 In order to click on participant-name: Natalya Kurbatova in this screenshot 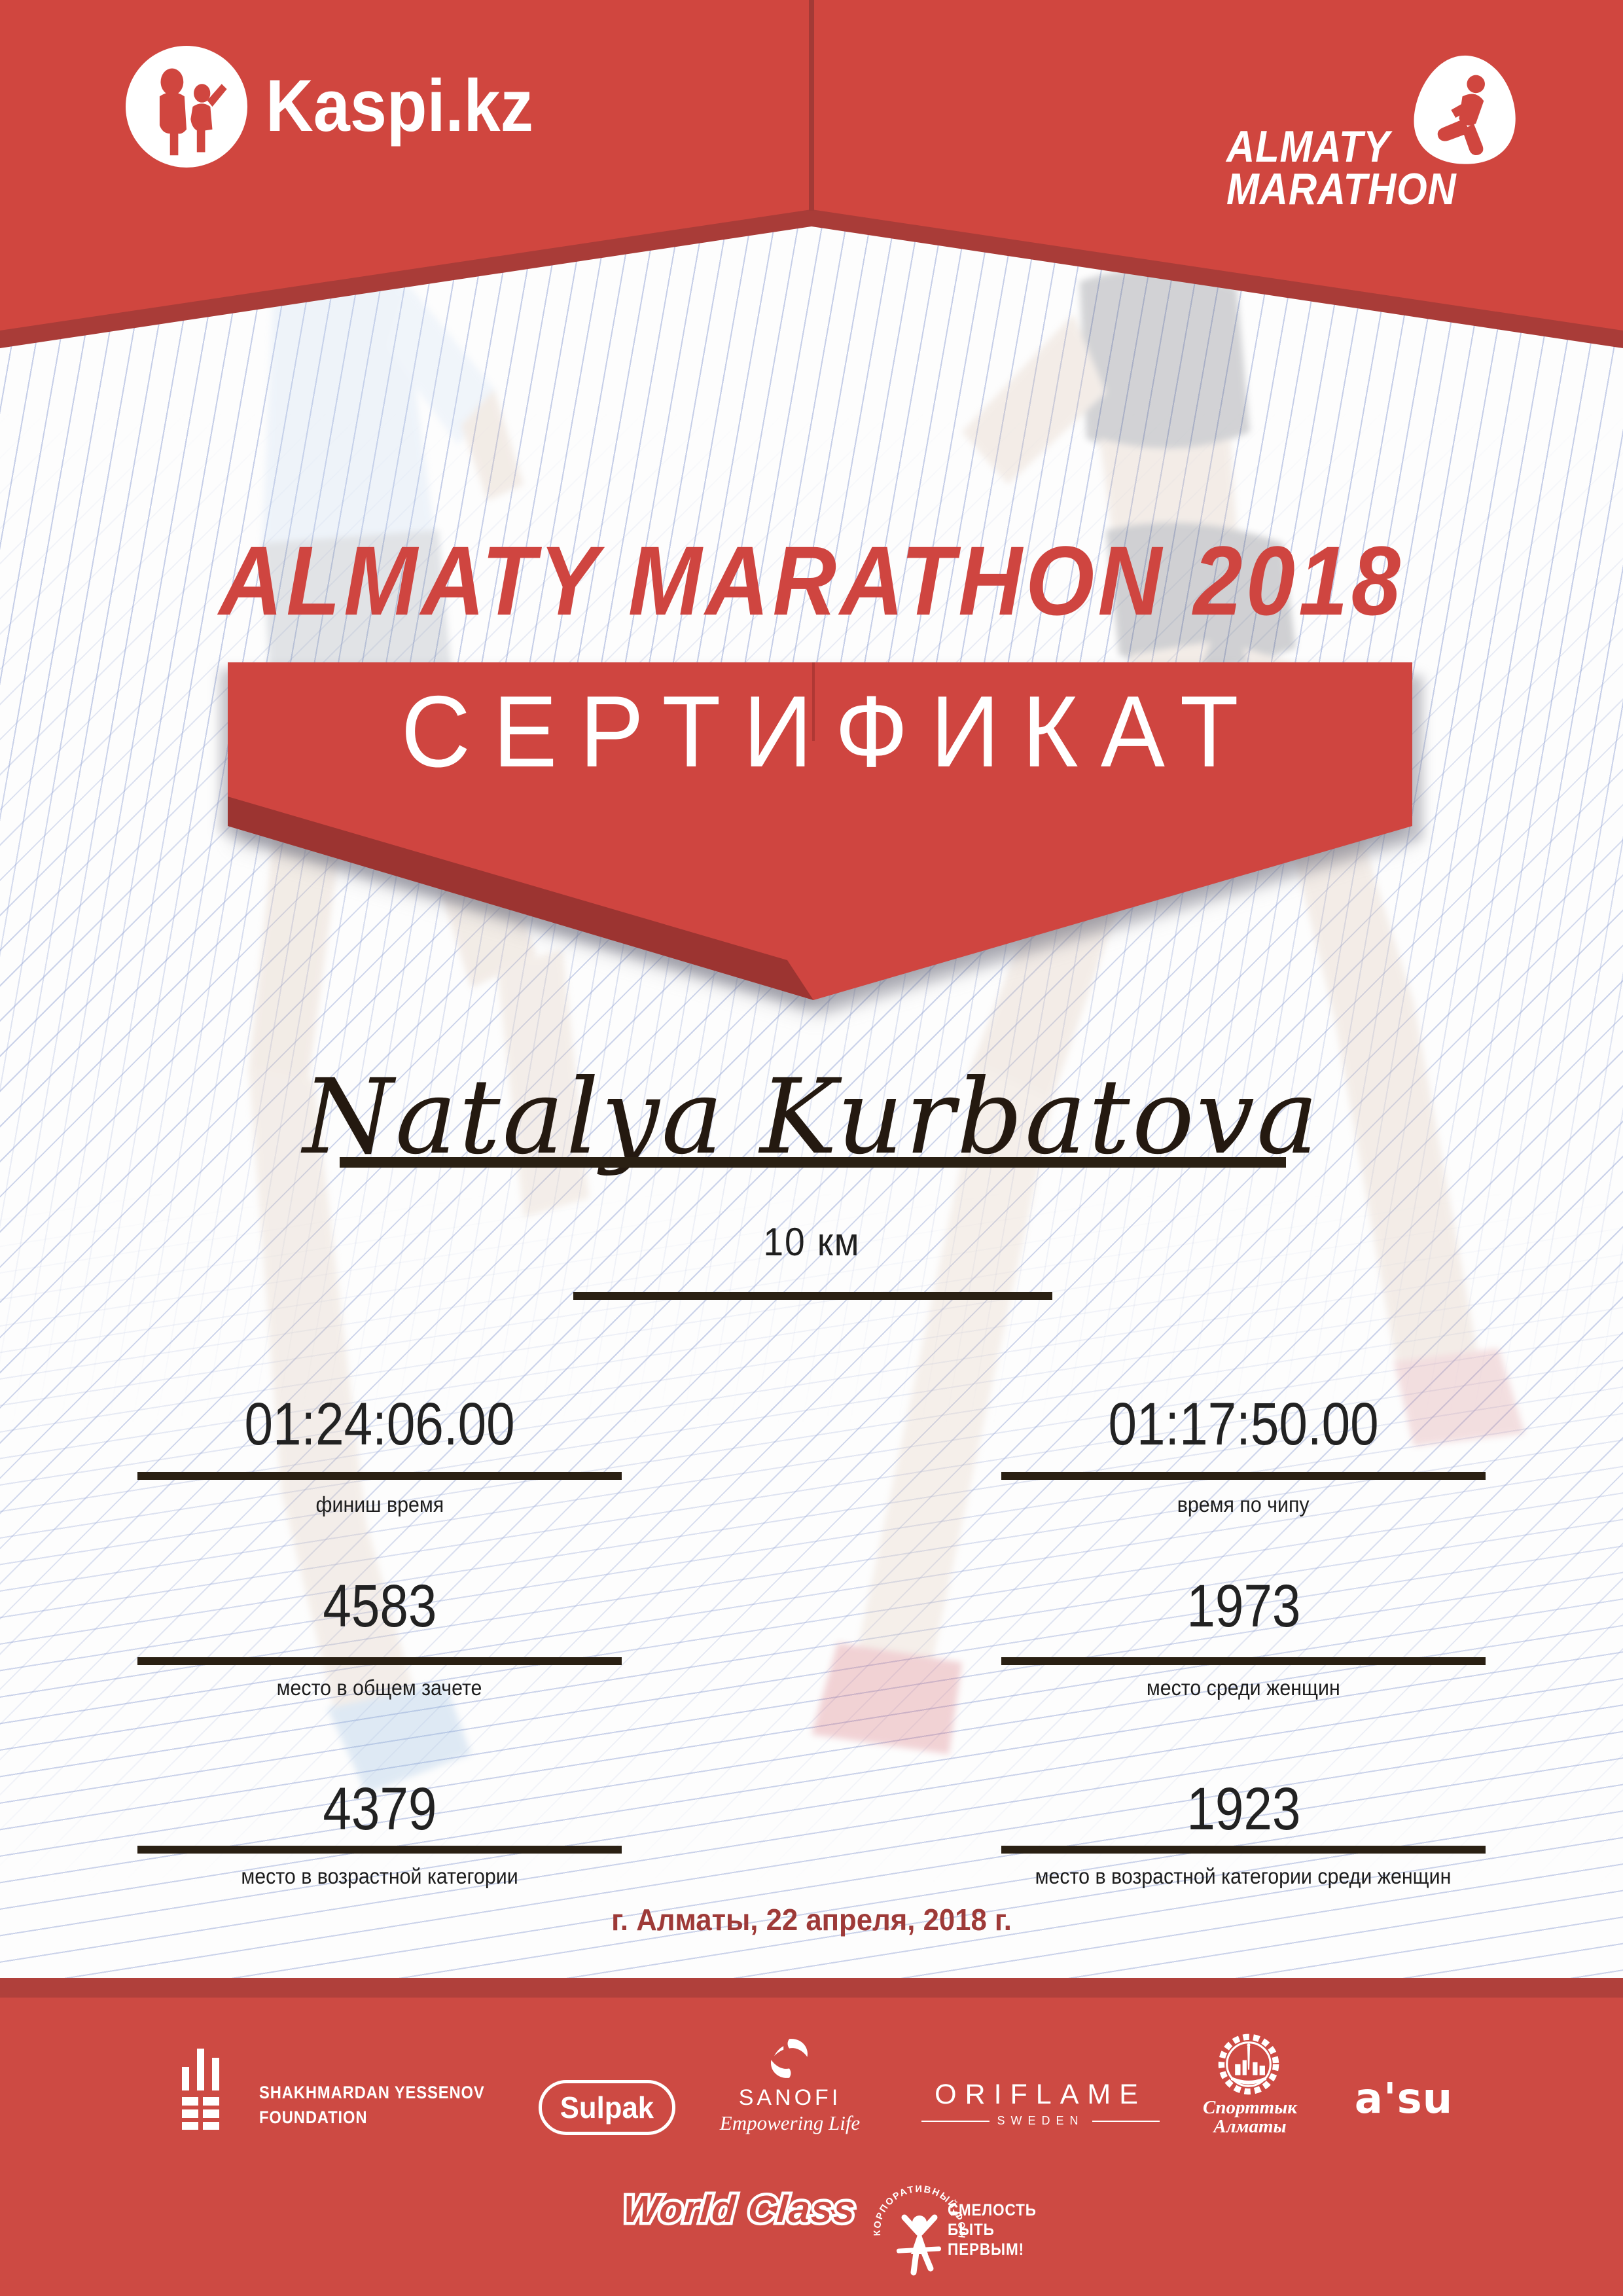, I will do `click(811, 1117)`.